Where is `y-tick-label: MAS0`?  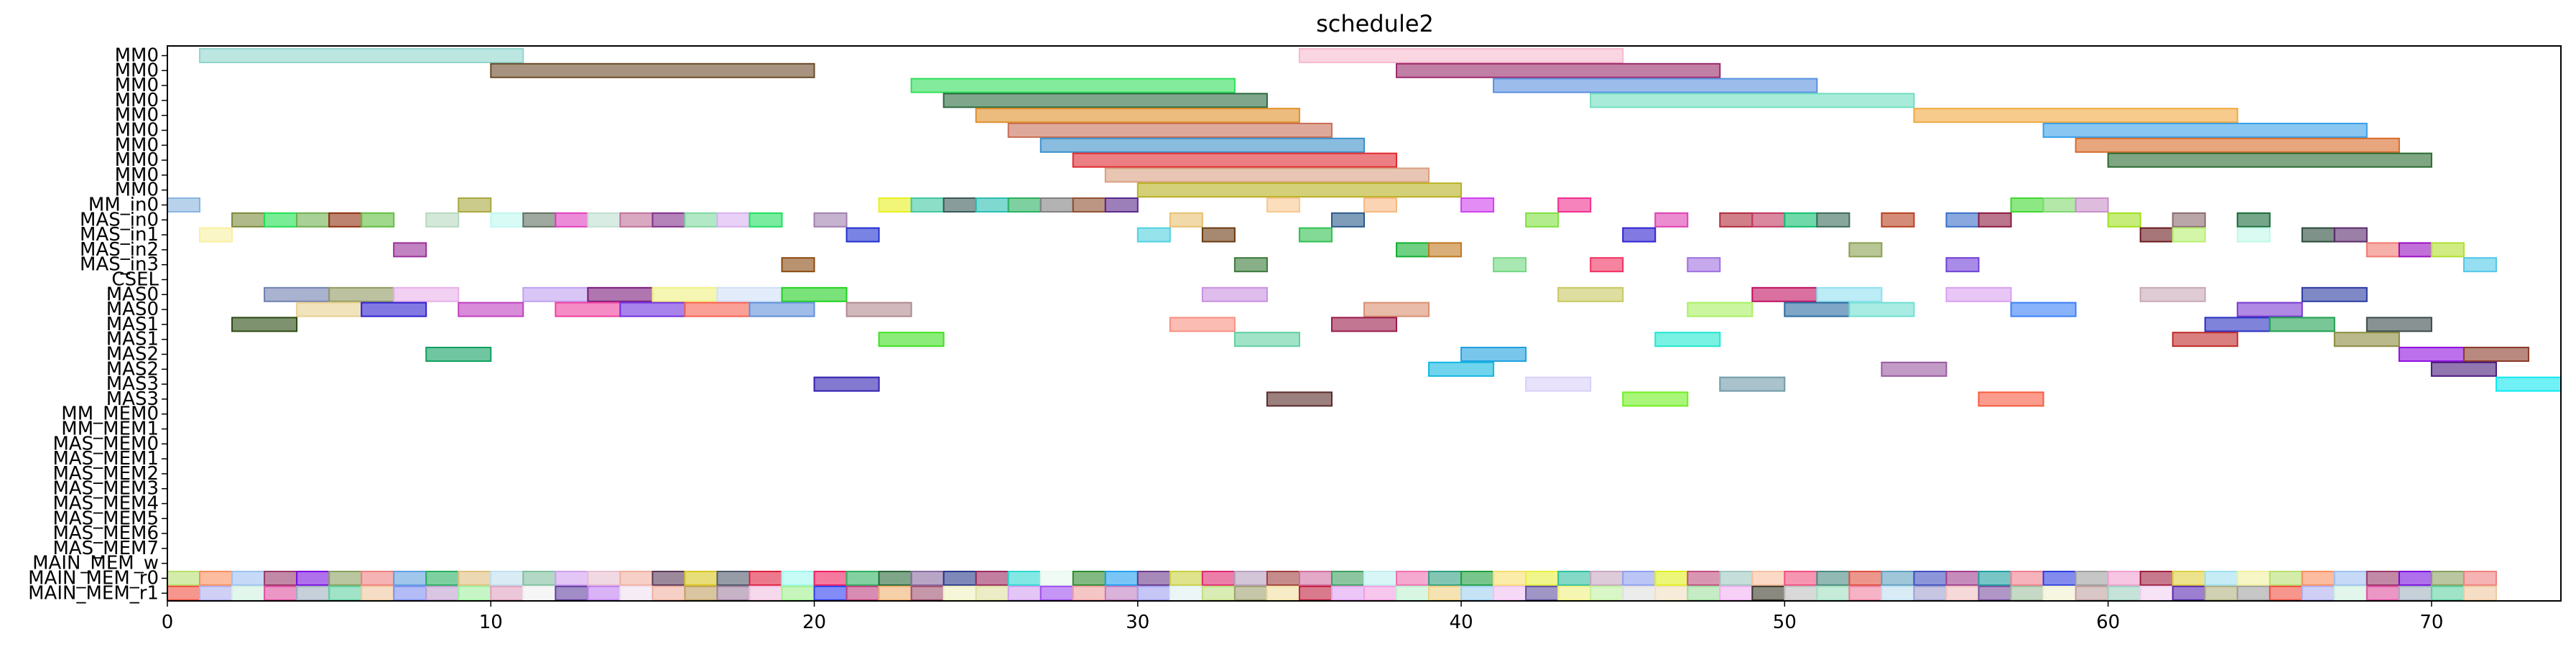
y-tick-label: MAS0 is located at coordinates (132, 309).